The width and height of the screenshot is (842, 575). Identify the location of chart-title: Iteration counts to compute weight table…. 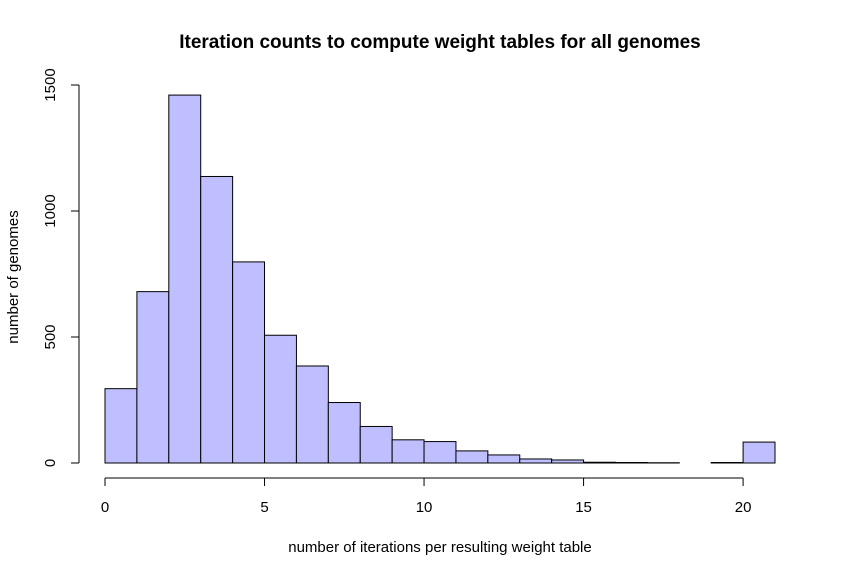
(440, 42).